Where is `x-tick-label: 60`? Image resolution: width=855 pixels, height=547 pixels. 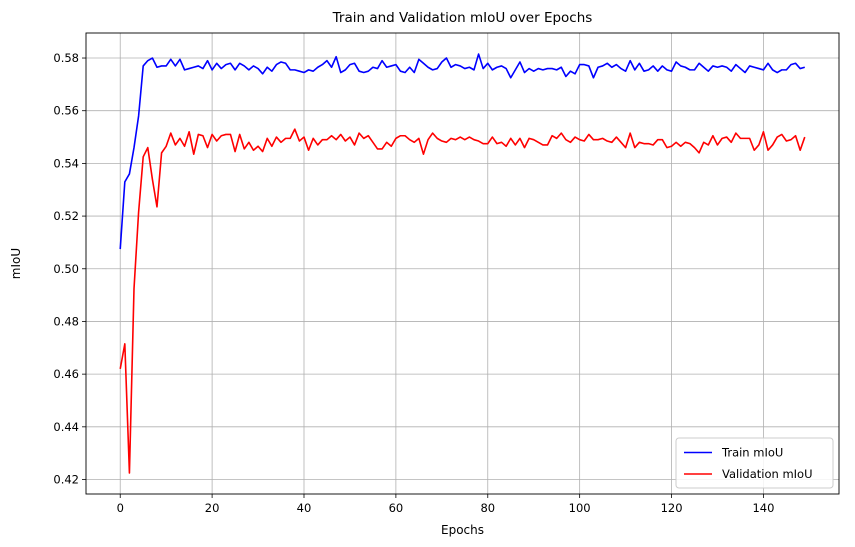
x-tick-label: 60 is located at coordinates (396, 508).